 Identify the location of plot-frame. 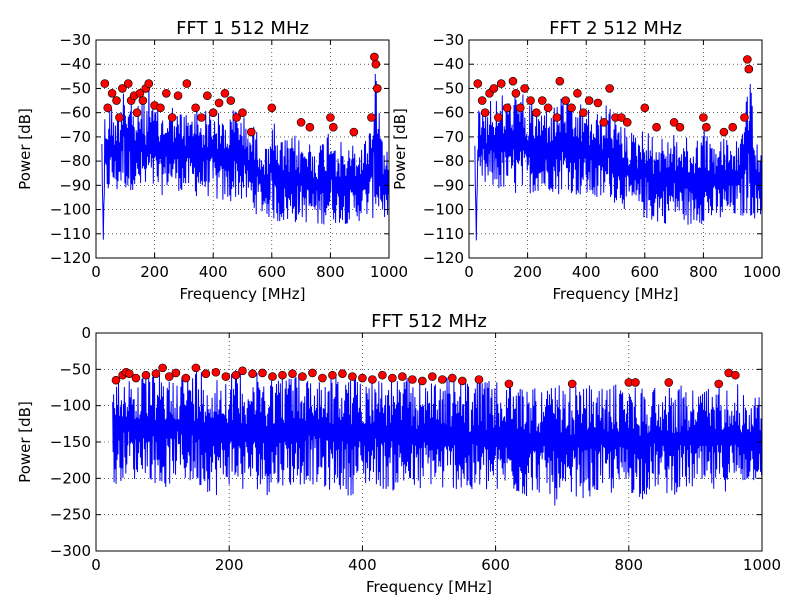
(242, 149).